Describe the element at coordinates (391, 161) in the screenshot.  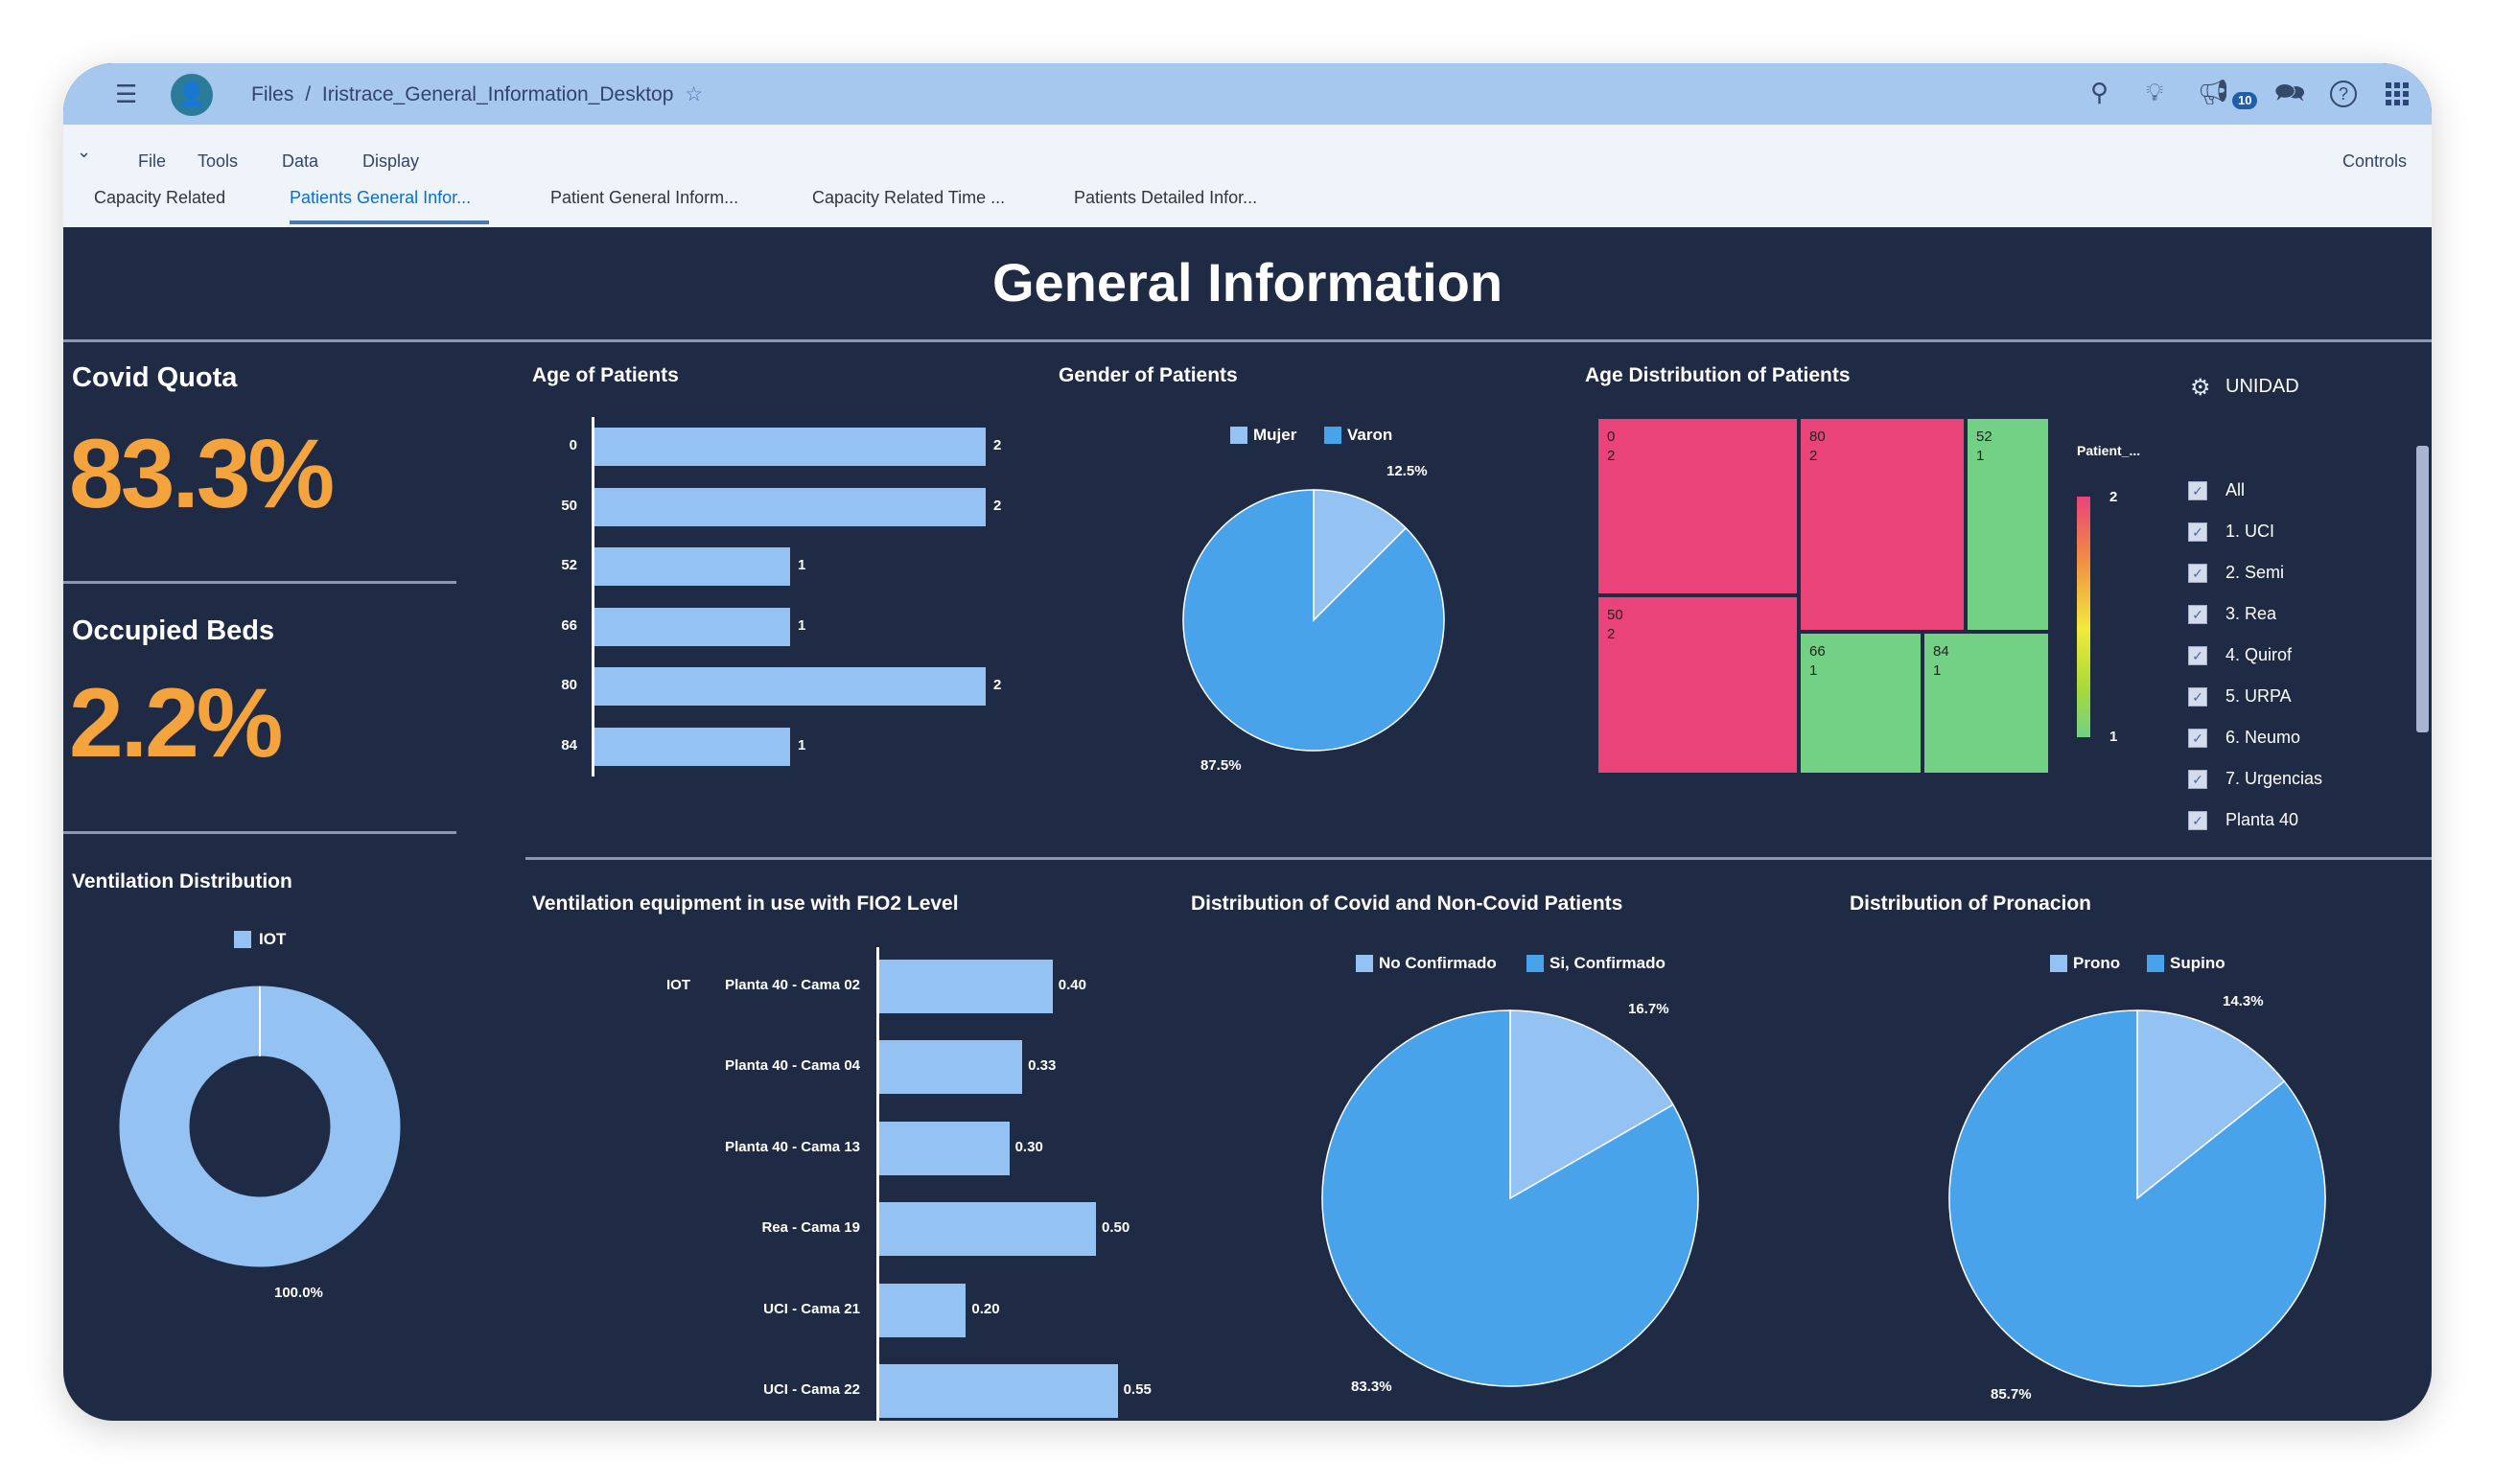
I see `menu-display: Display` at that location.